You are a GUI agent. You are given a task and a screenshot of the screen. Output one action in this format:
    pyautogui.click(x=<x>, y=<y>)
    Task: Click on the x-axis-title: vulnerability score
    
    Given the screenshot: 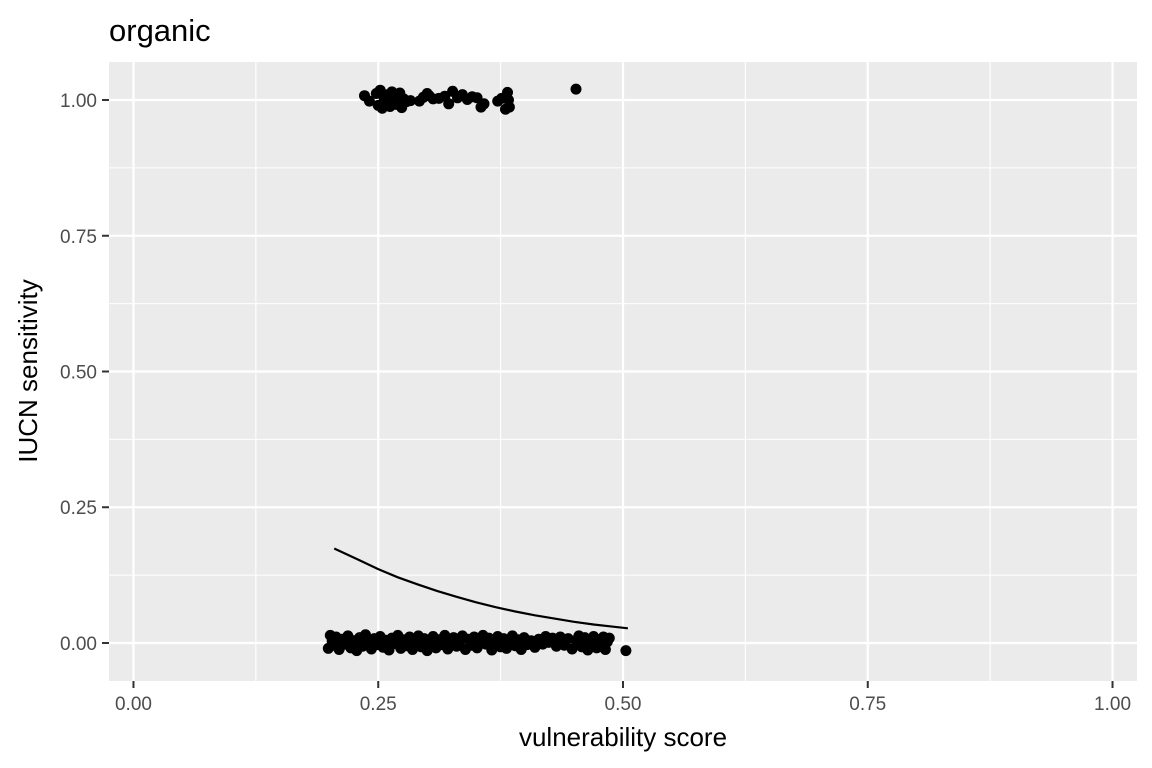 What is the action you would take?
    pyautogui.click(x=623, y=737)
    